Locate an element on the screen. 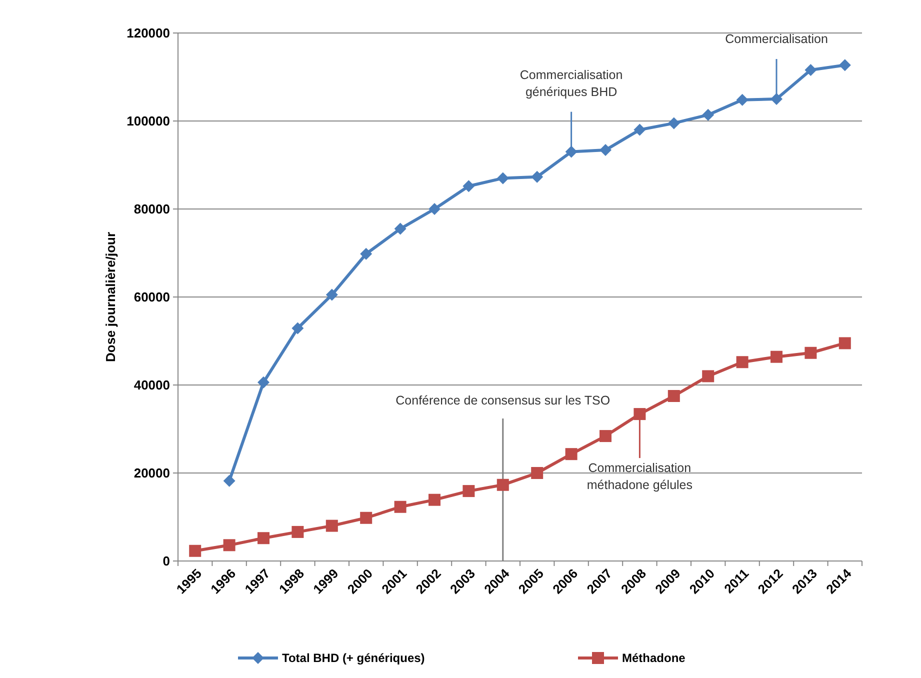 The image size is (921, 678). y-tick-label: 40000 is located at coordinates (152, 385).